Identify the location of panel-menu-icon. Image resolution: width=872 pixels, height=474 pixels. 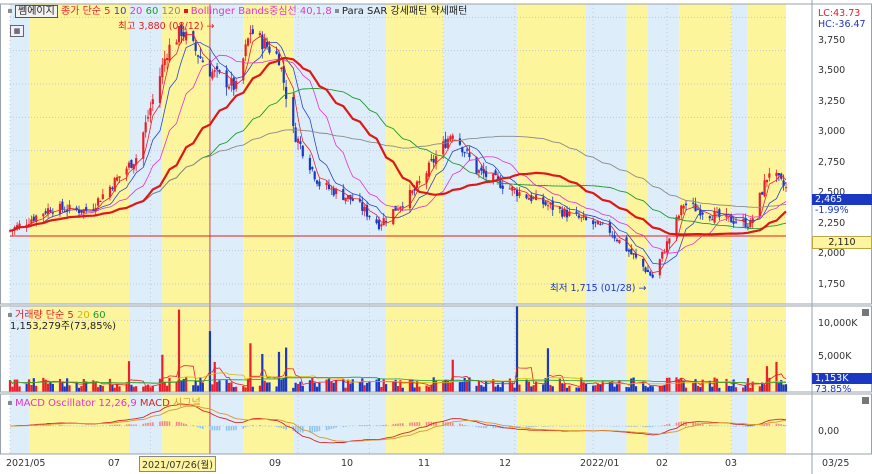
(10, 11).